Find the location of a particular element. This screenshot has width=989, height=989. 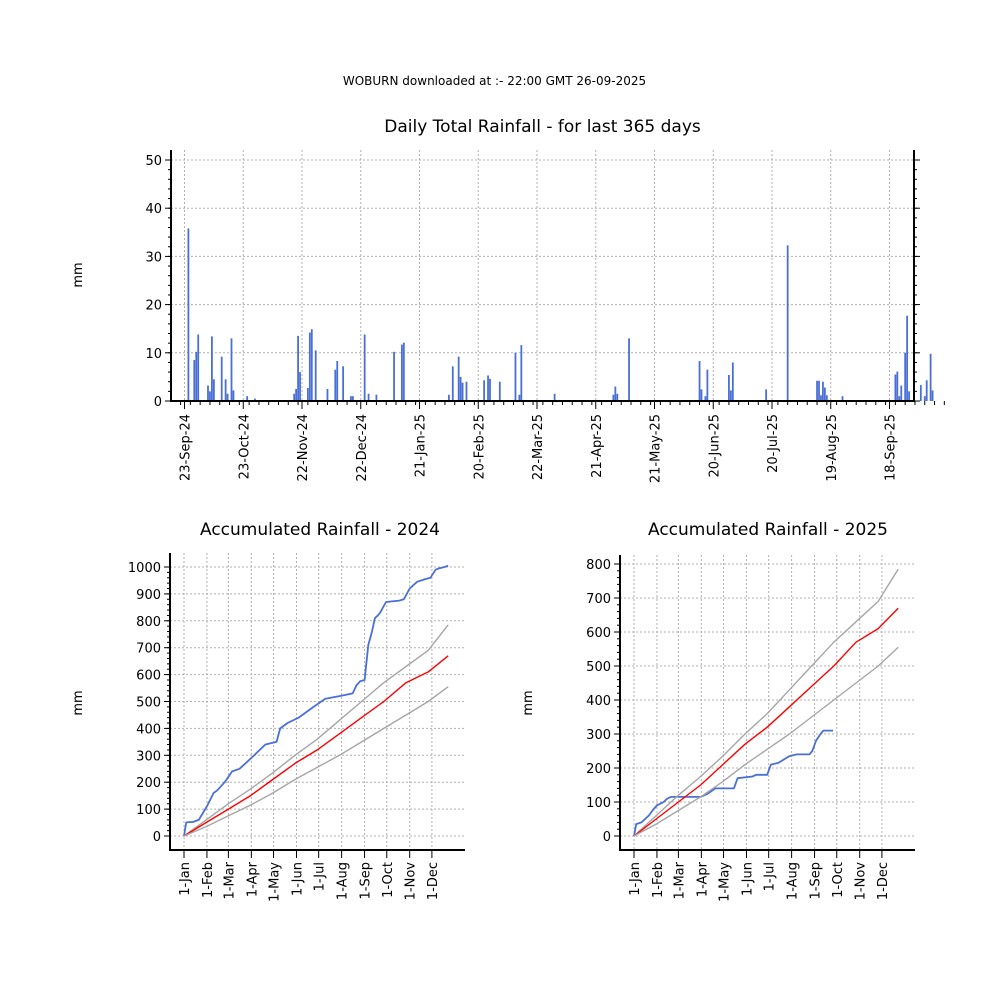

x-tick-label: 20-Jun-25 is located at coordinates (714, 446).